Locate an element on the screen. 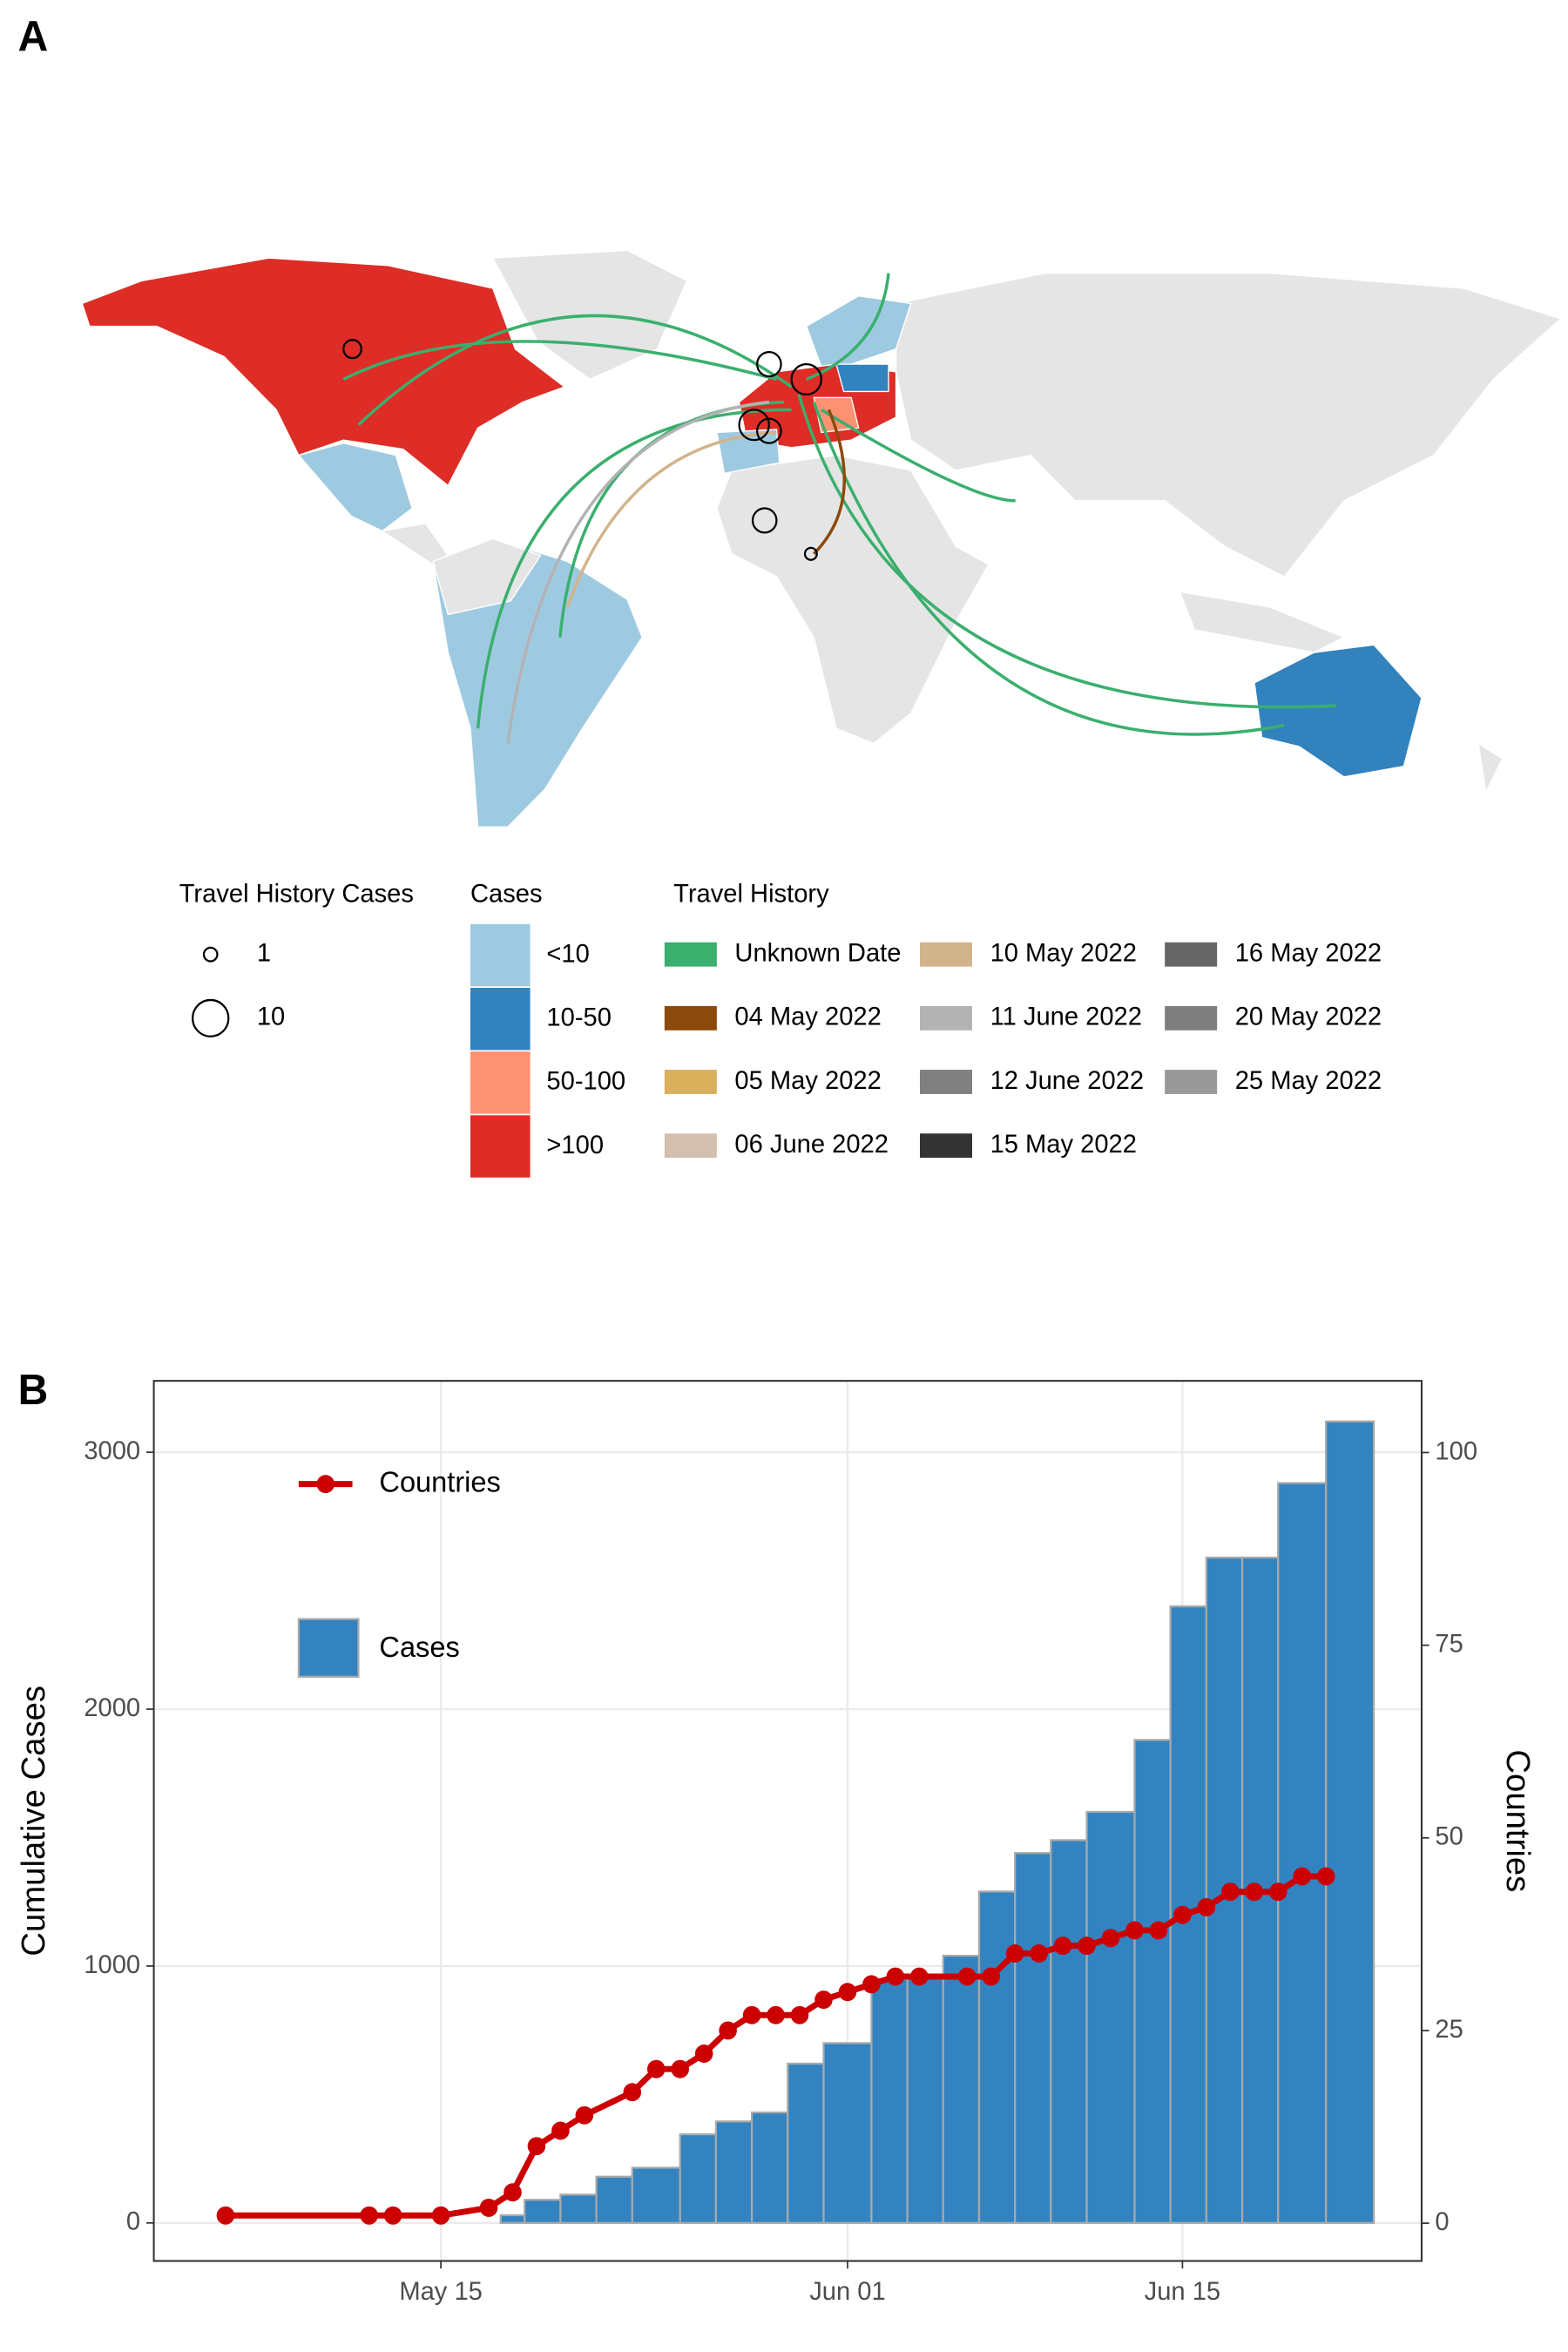 The height and width of the screenshot is (2352, 1568). legend-label: 10 May 2022 is located at coordinates (1063, 953).